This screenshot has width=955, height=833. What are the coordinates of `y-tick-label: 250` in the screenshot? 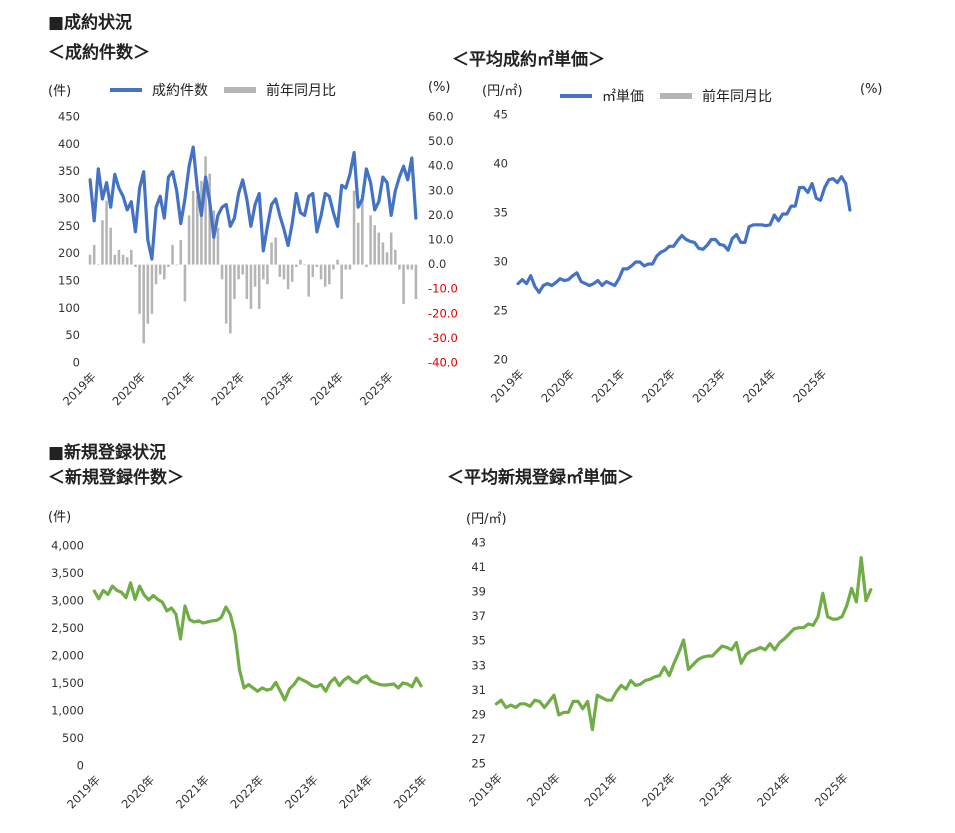 It's located at (69, 226).